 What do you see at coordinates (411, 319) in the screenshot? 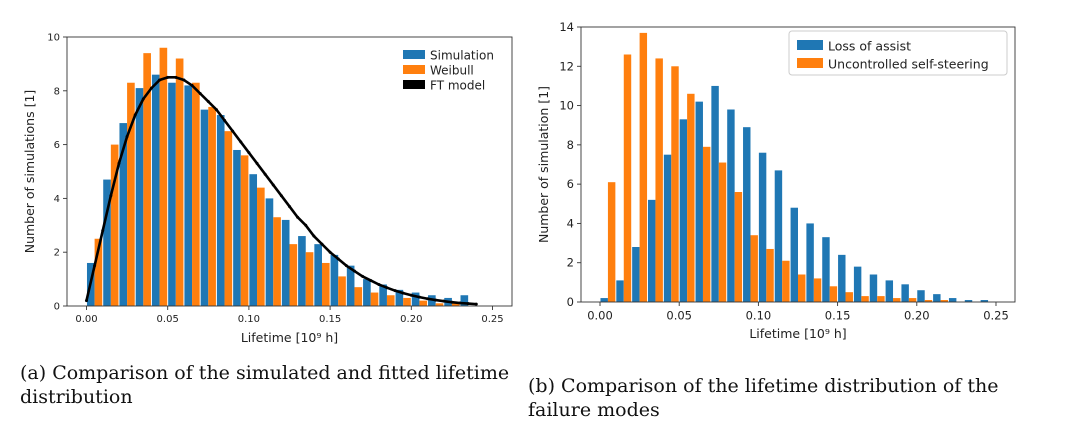
I see `chart-a-xtick-label-4: 0.20` at bounding box center [411, 319].